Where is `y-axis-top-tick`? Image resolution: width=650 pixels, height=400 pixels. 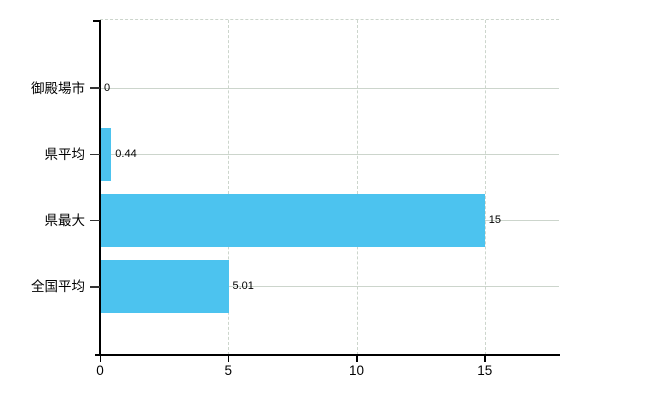 y-axis-top-tick is located at coordinates (96, 21).